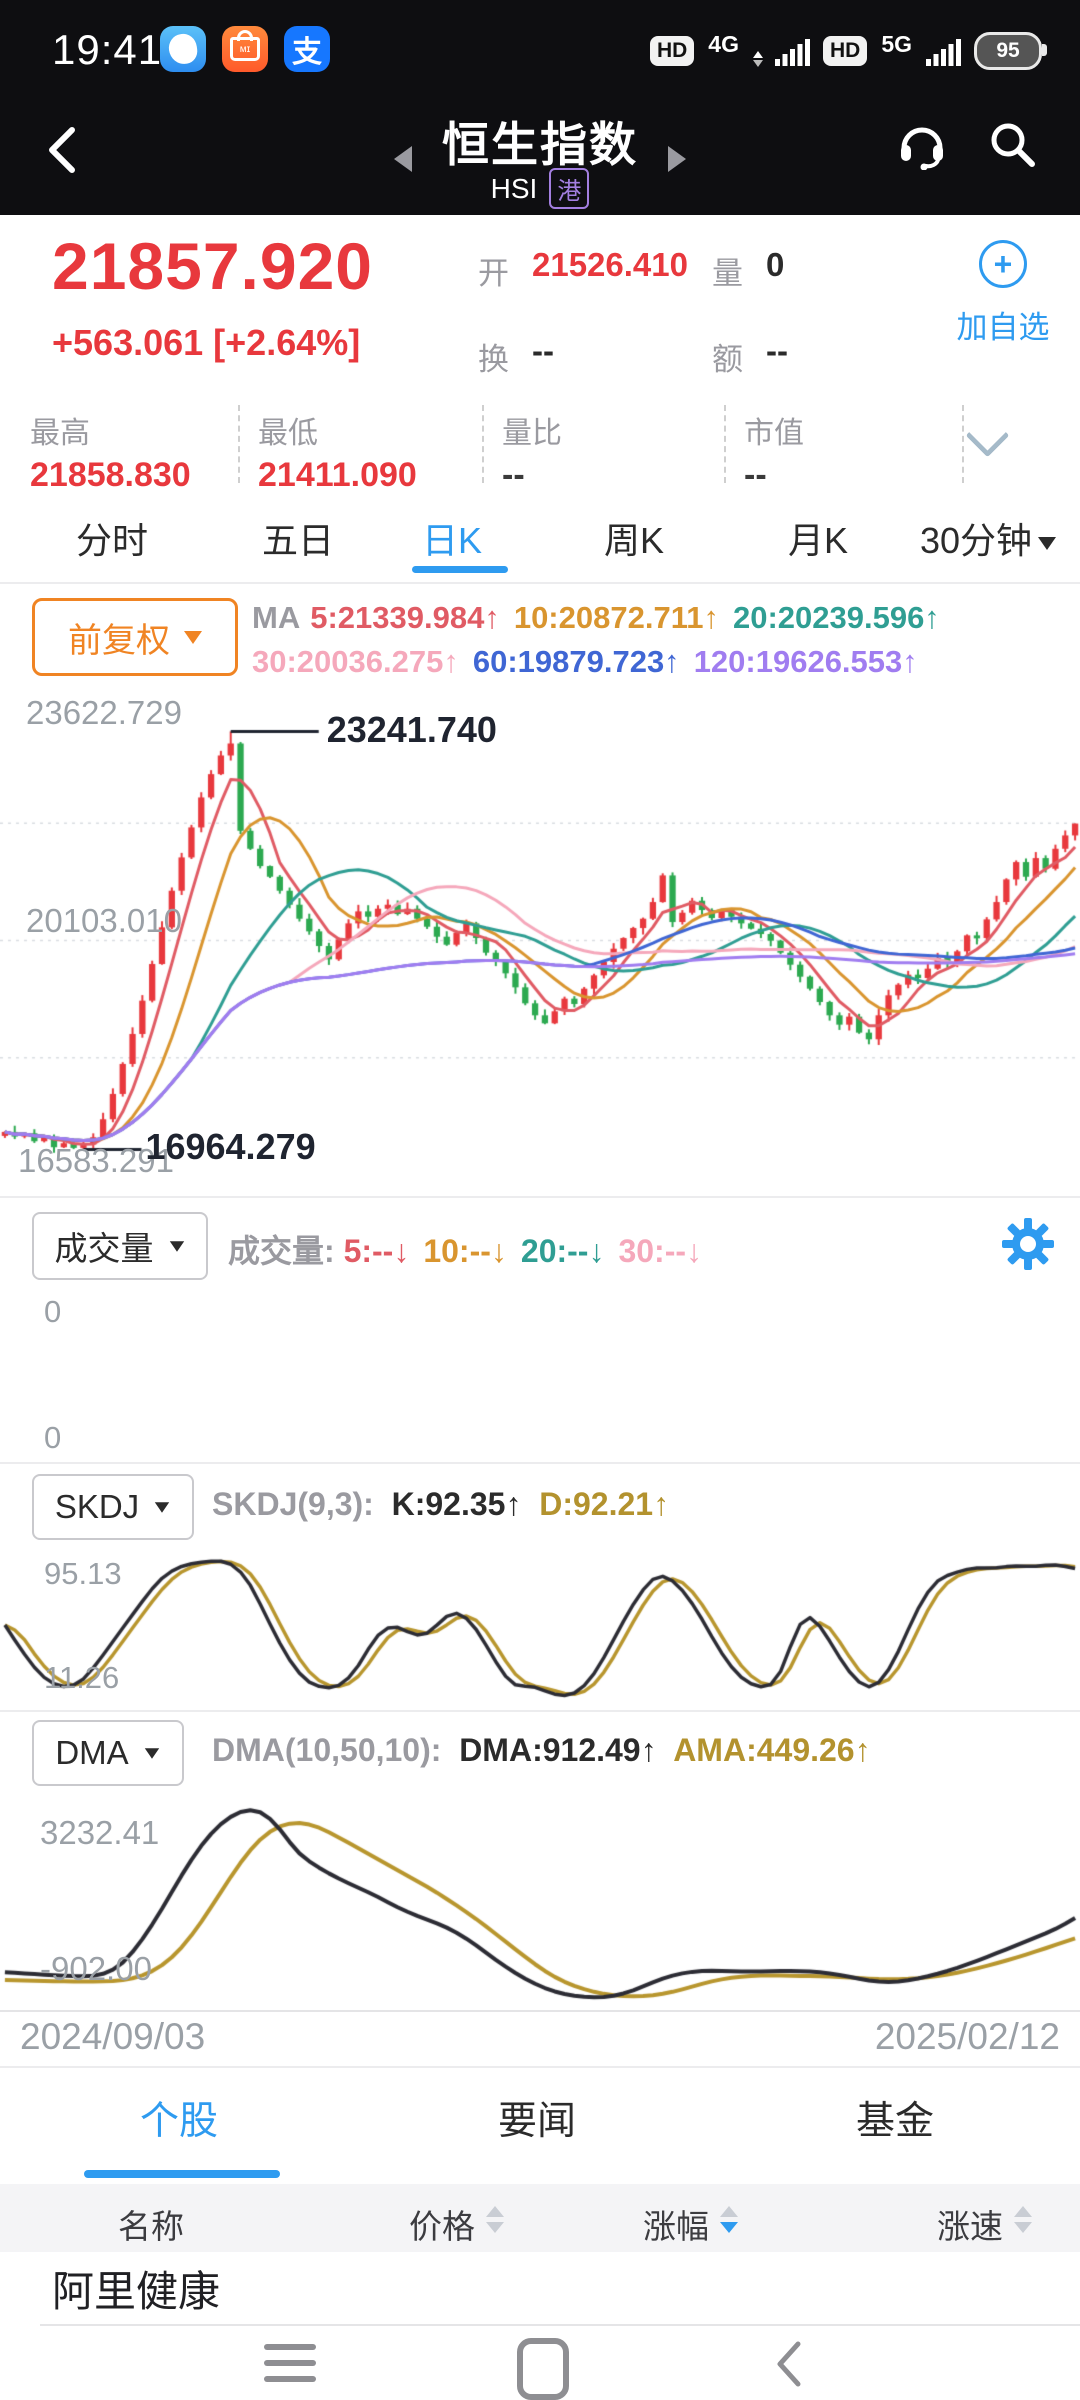 The image size is (1080, 2400). Describe the element at coordinates (676, 2226) in the screenshot. I see `column-change-pct: 涨幅` at that location.